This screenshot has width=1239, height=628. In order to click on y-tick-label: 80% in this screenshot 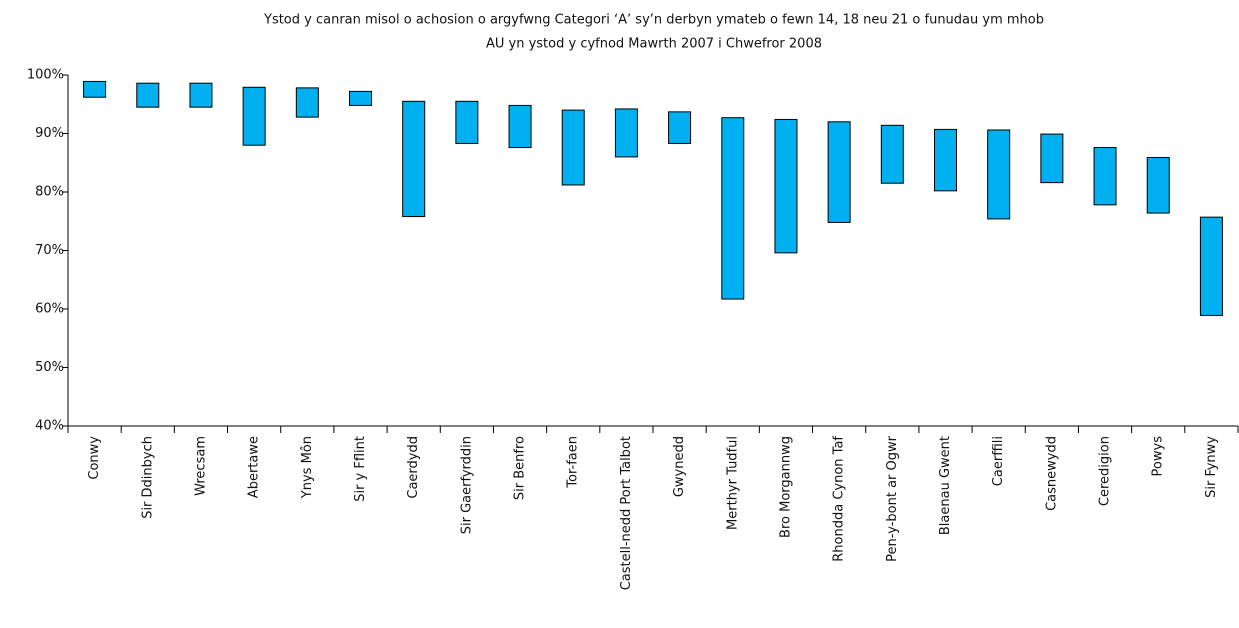, I will do `click(49, 192)`.